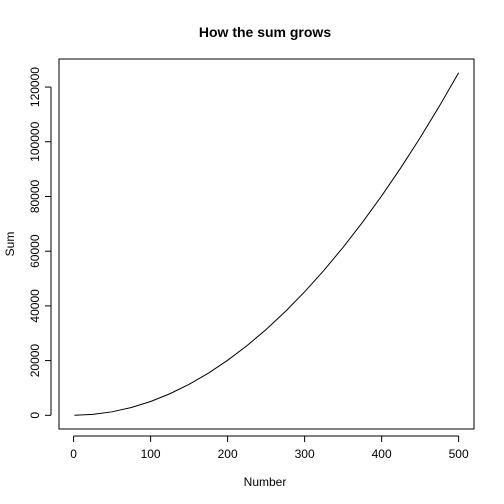  I want to click on y-axis-label: Sum, so click(10, 244).